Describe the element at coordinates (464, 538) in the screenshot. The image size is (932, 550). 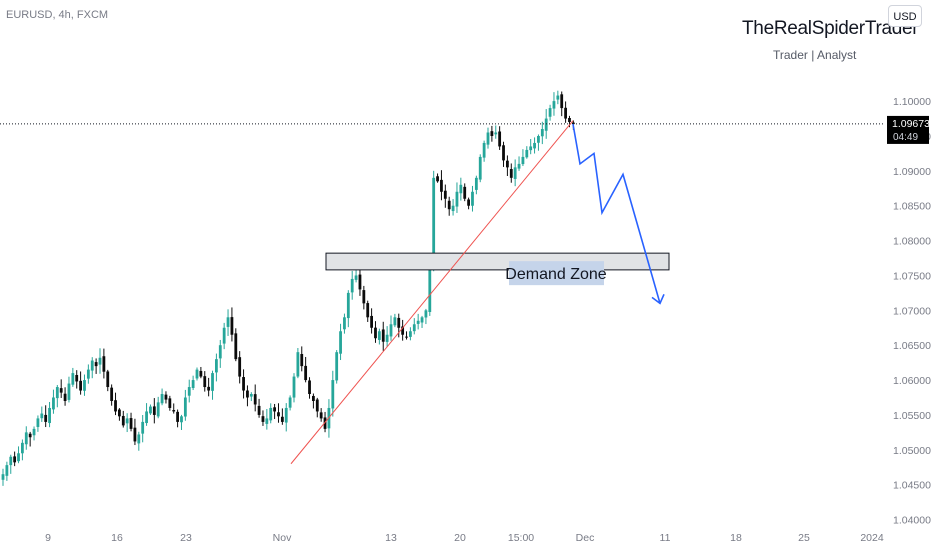
I see `time-axis: 9 16 23 Nov 13 20 15:00 Dec 11 18 25 2024` at that location.